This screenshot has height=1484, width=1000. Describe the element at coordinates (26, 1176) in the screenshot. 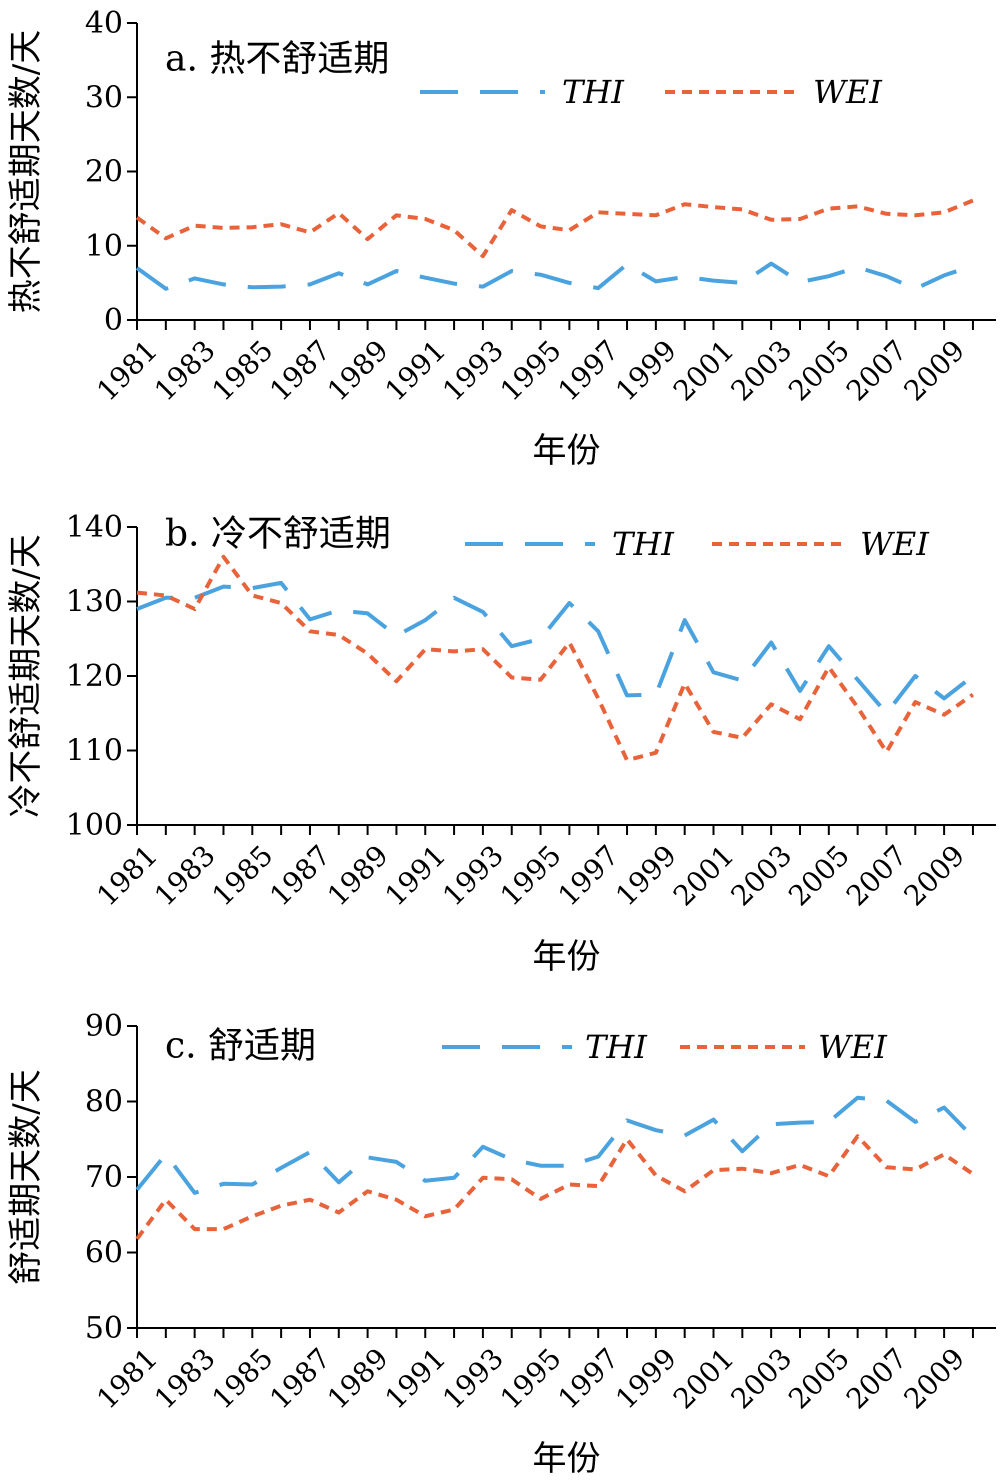

I see `y-axis-title: 舒适期天数/天` at that location.